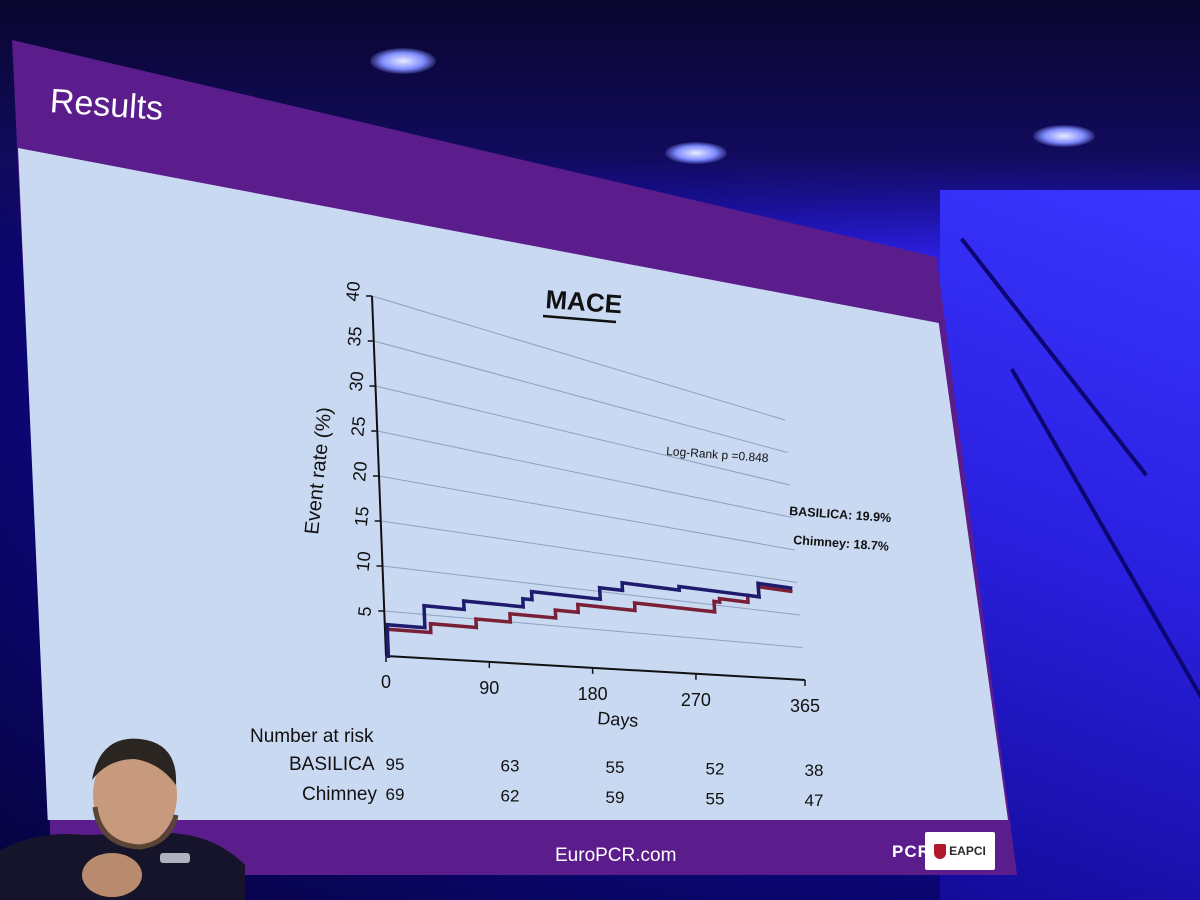 The image size is (1200, 900). I want to click on x-axis, so click(595, 668).